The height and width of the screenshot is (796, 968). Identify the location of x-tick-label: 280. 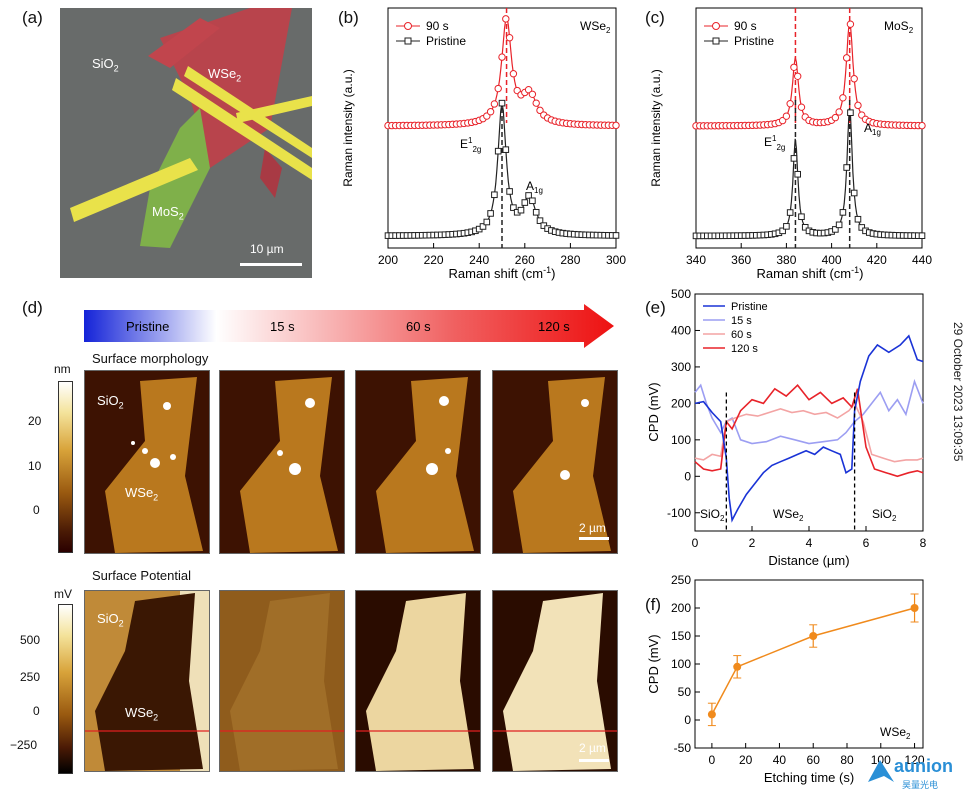
(570, 260).